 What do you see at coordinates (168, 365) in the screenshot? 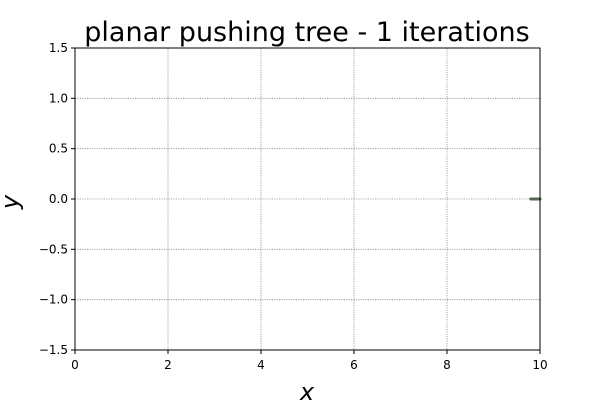
I see `x-tick-label: 2` at bounding box center [168, 365].